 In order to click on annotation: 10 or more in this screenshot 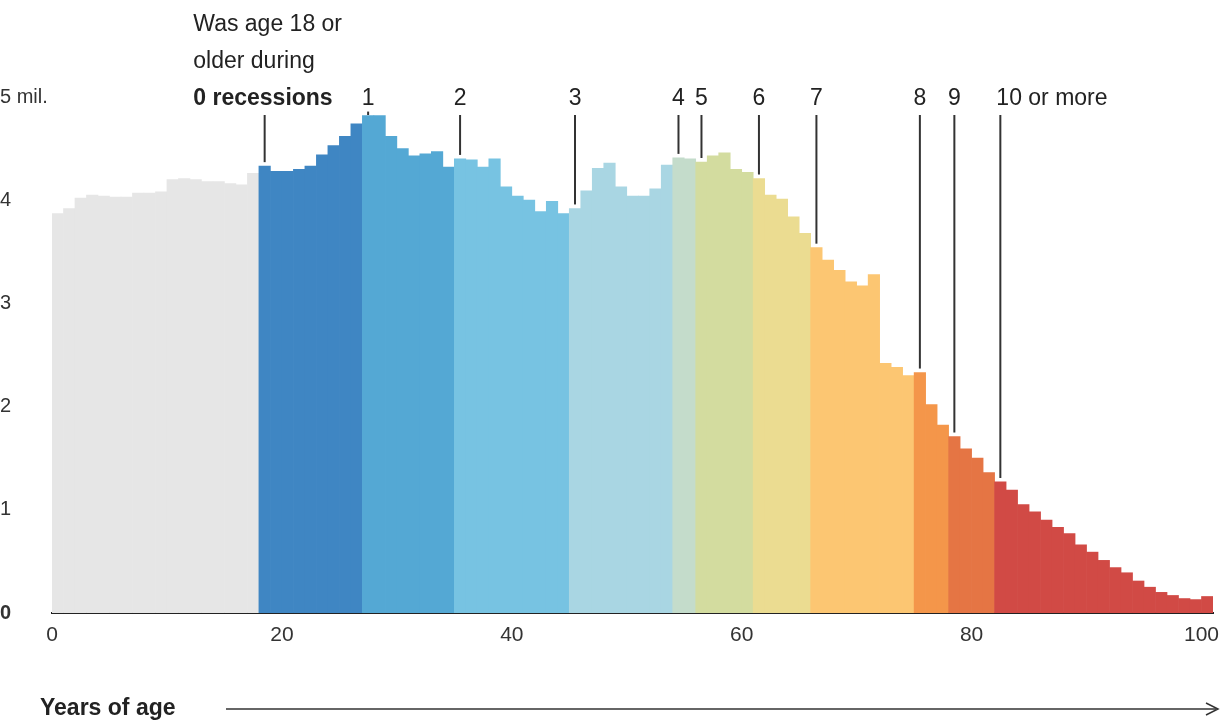, I will do `click(1052, 97)`.